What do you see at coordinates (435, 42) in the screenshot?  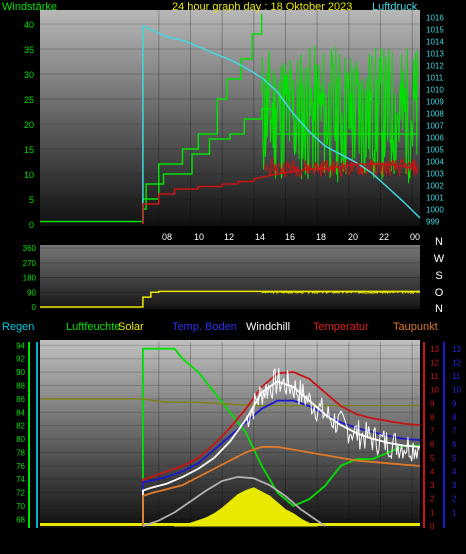 I see `panel-1-right-tick: 1014` at bounding box center [435, 42].